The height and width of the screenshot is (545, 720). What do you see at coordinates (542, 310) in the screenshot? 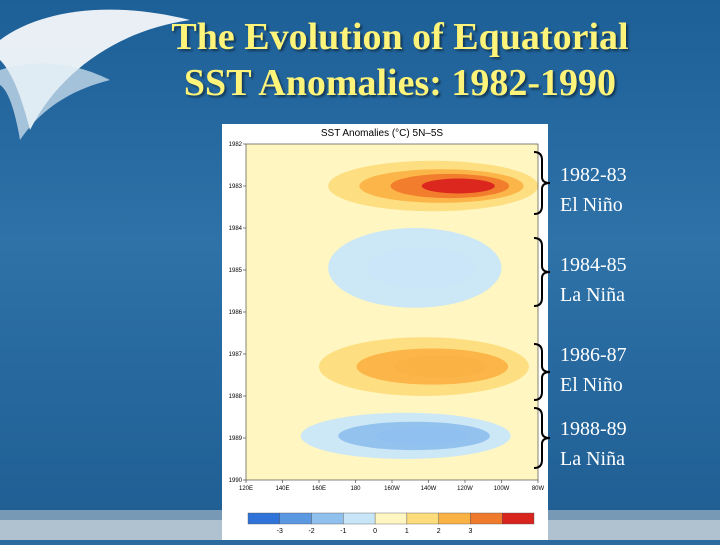
I see `annotation-braces` at bounding box center [542, 310].